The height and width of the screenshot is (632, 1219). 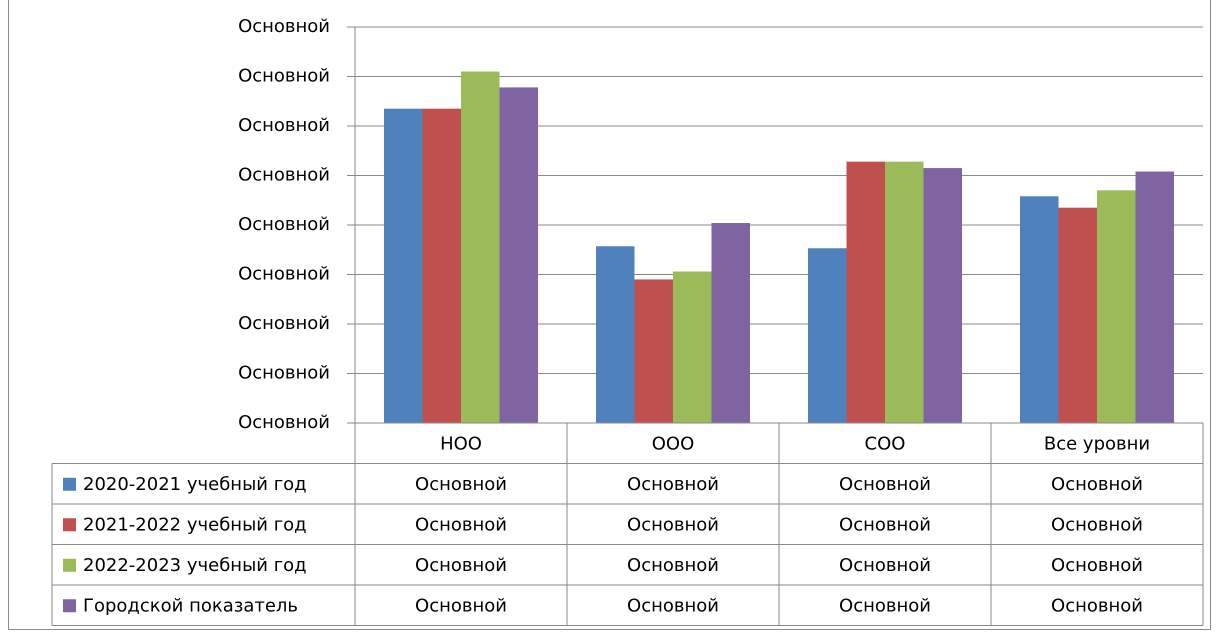 I want to click on x-tick-label: НОО, so click(x=461, y=443).